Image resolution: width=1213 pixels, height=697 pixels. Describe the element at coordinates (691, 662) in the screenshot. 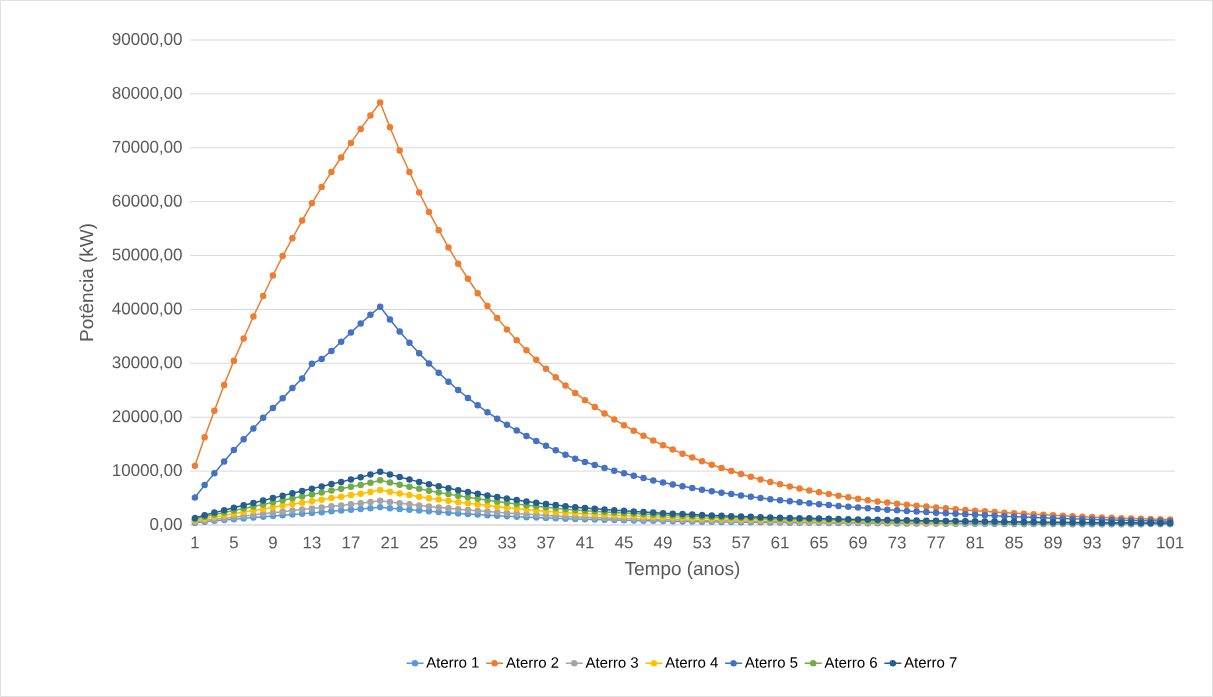

I see `legend-label: Aterro 4` at that location.